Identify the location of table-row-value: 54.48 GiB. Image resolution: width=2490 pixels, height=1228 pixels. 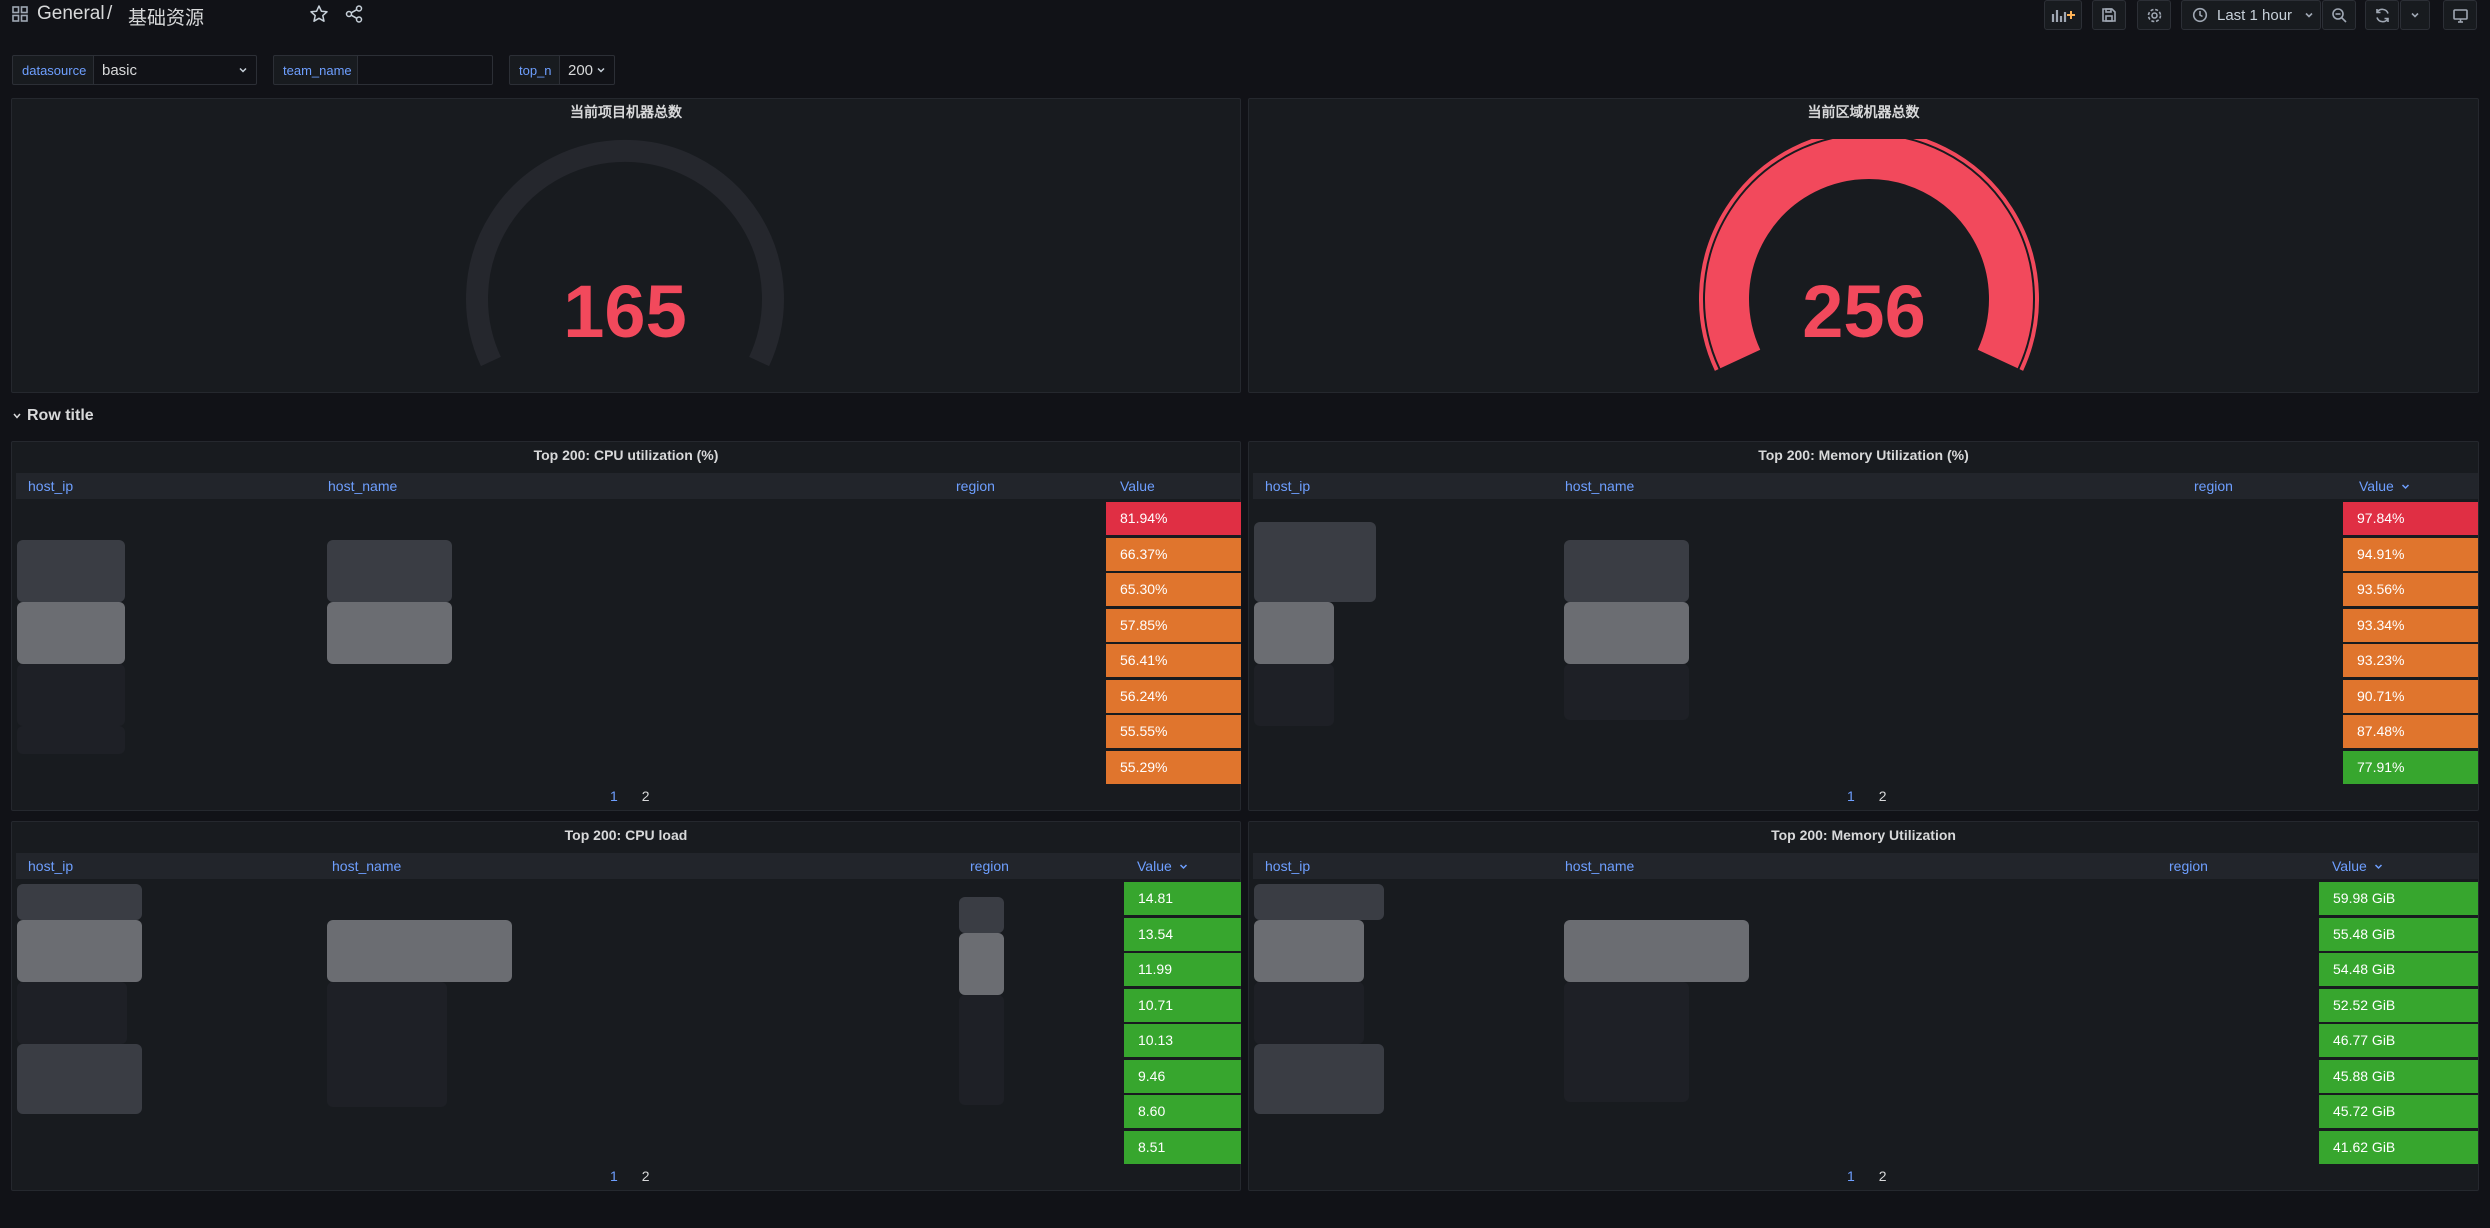
(2398, 969).